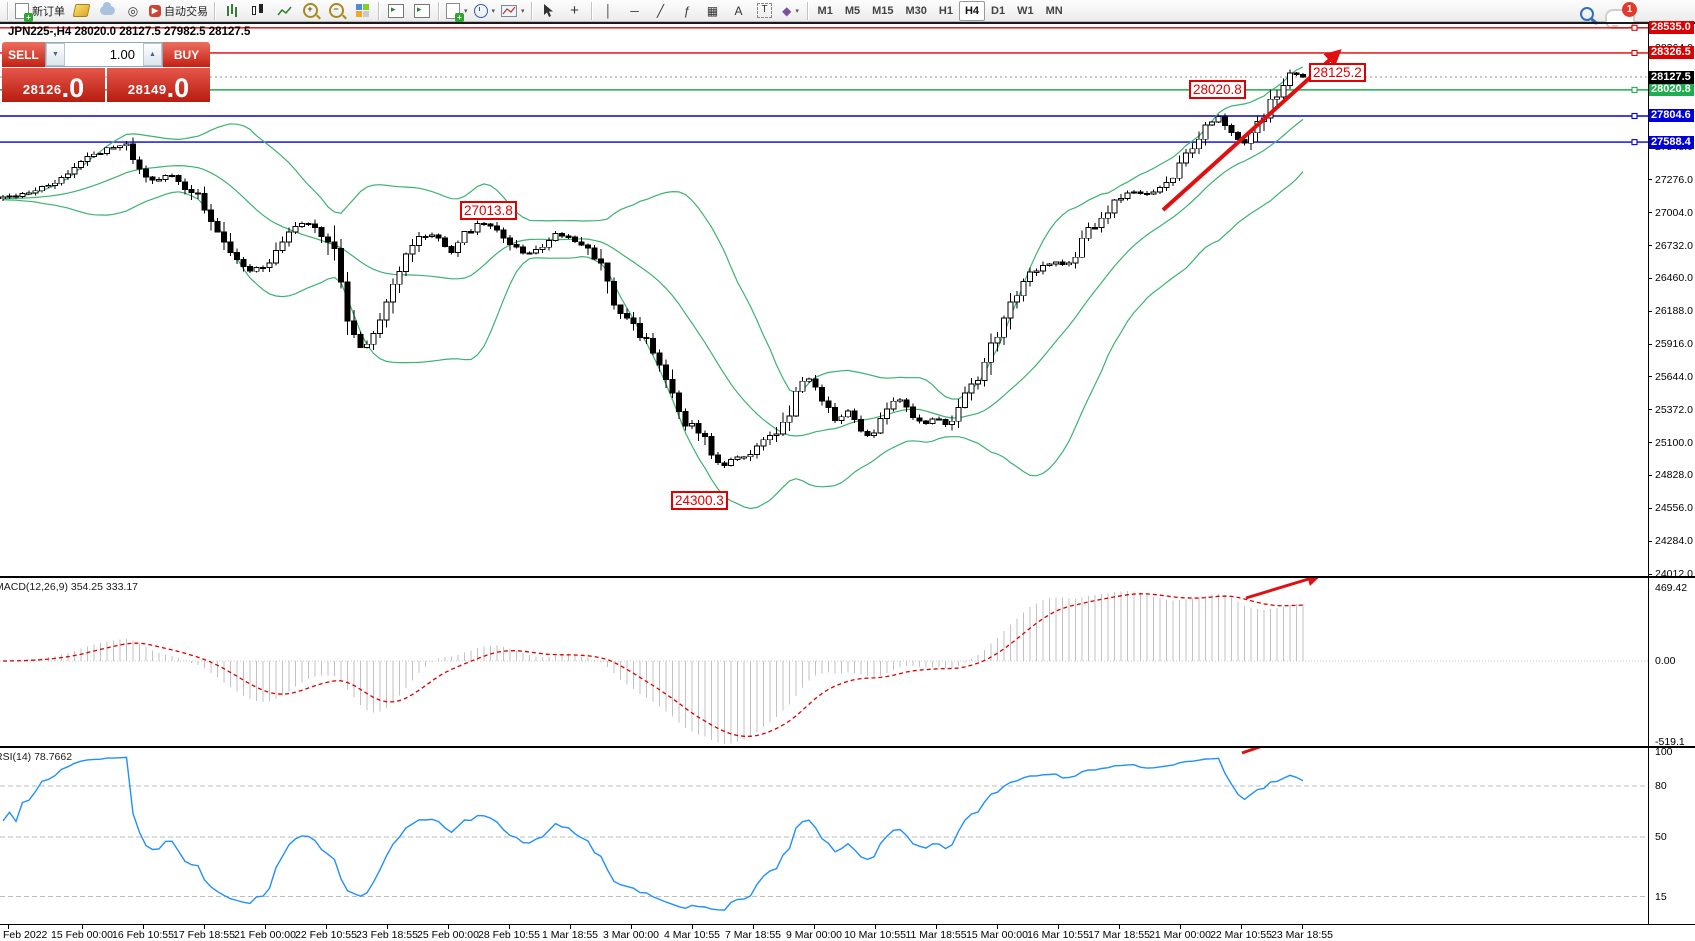  What do you see at coordinates (997, 935) in the screenshot?
I see `date-label: 15 Mar 00:00` at bounding box center [997, 935].